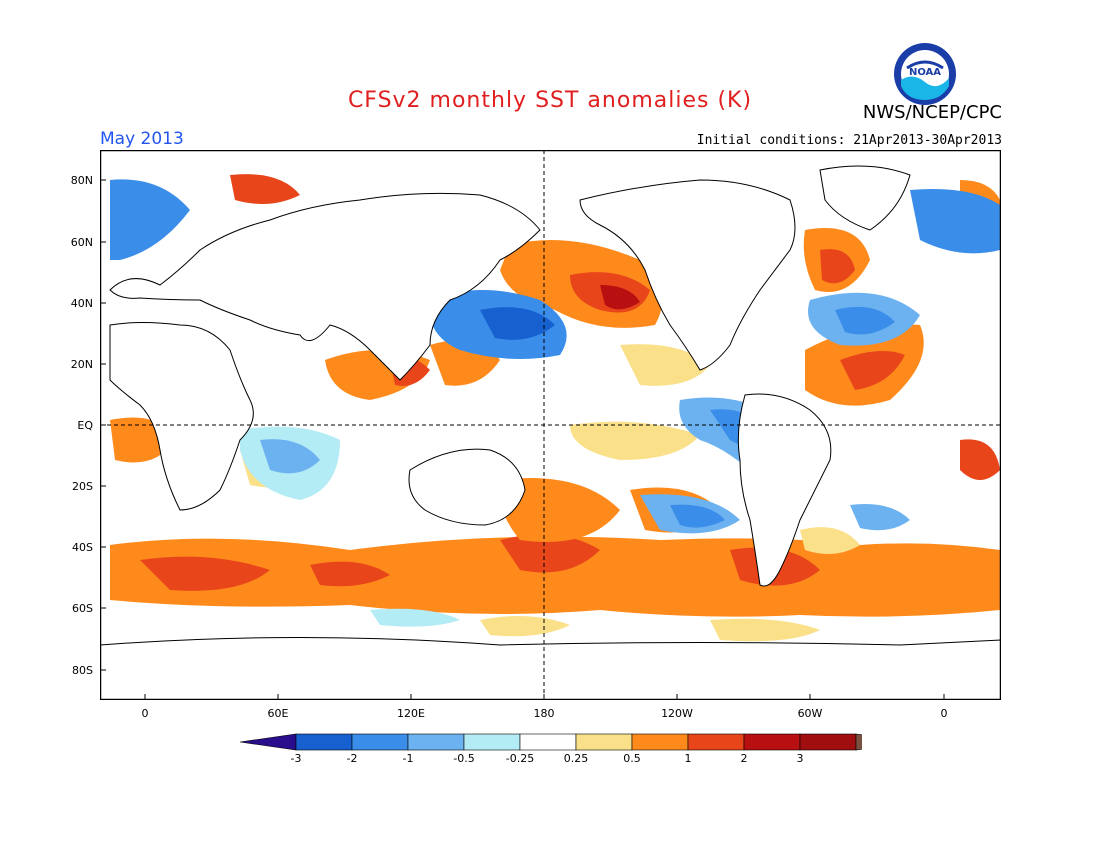 The width and height of the screenshot is (1100, 850). What do you see at coordinates (268, 742) in the screenshot?
I see `colorbar-min-arrow` at bounding box center [268, 742].